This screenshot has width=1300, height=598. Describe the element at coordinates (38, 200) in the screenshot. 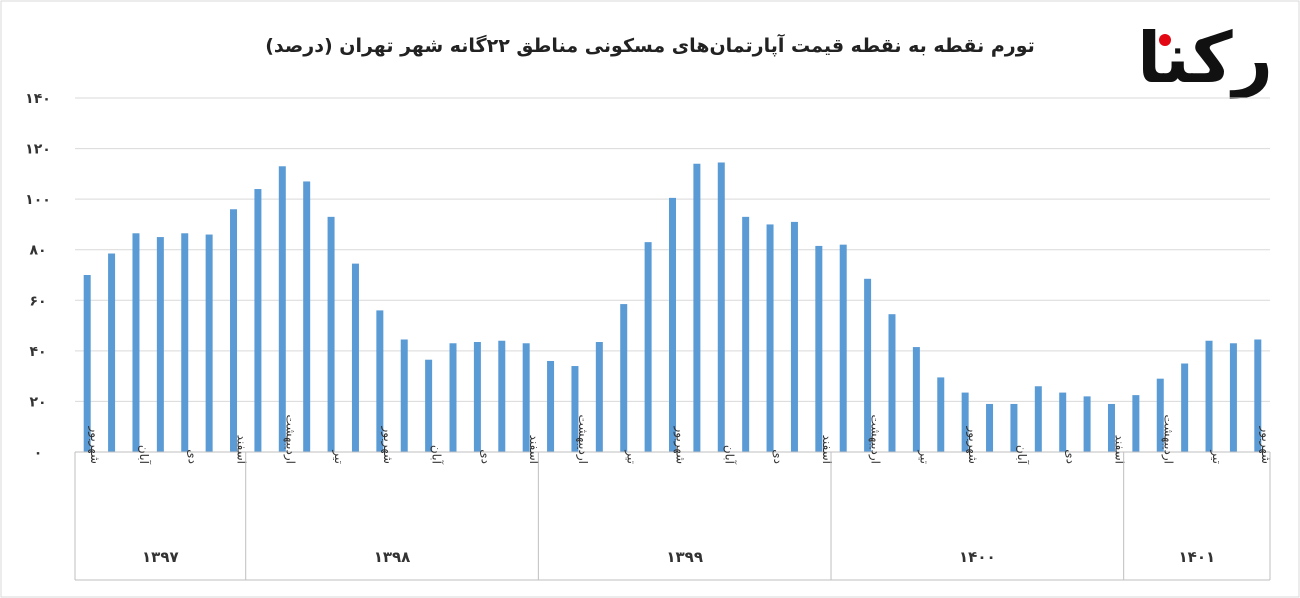

I see `y-tick-label: ۱۰۰` at that location.